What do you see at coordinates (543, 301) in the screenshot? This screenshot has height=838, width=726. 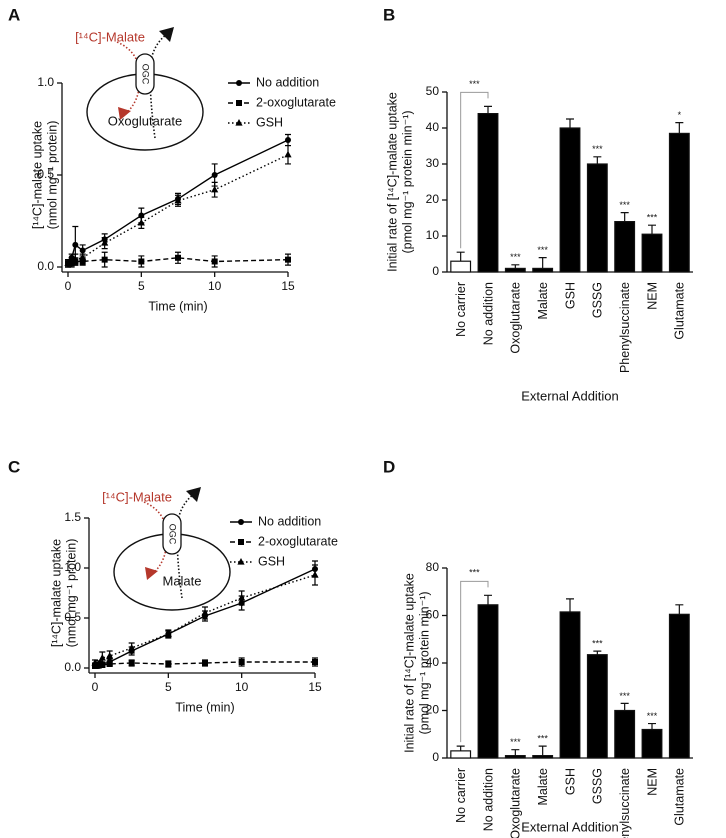 I see `x-tick-label: Malate` at bounding box center [543, 301].